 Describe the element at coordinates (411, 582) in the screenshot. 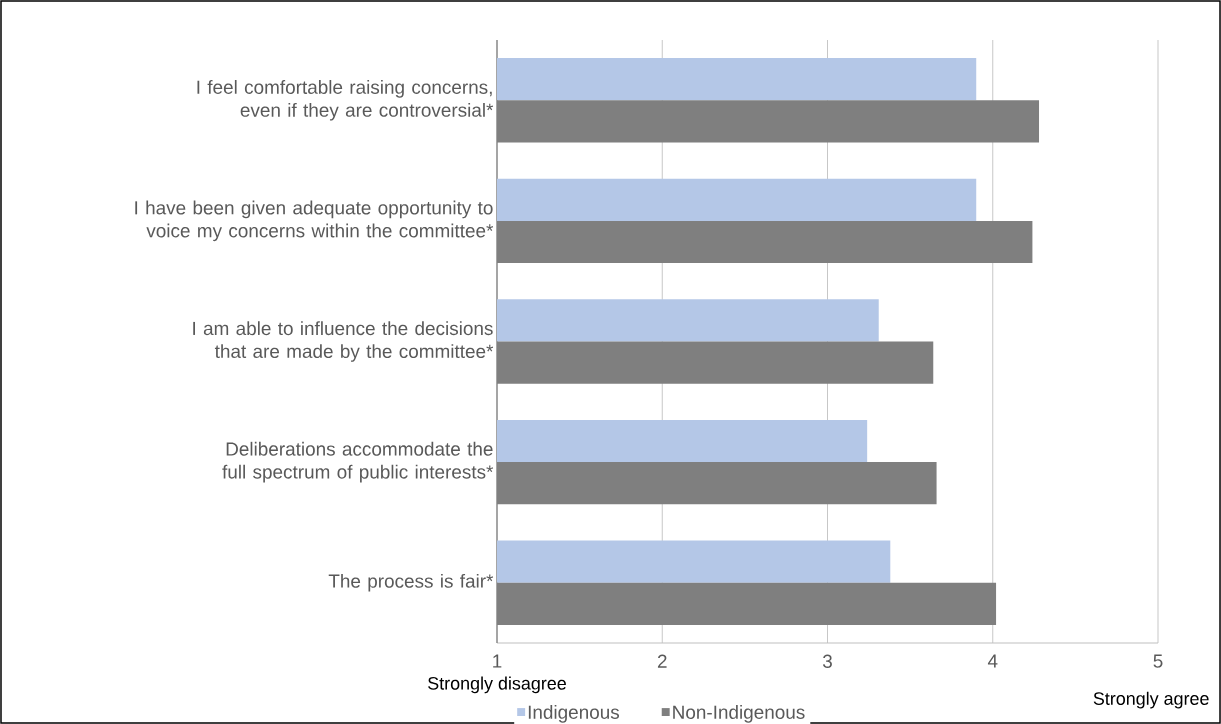

I see `y-tick-label: The process is fair*` at that location.